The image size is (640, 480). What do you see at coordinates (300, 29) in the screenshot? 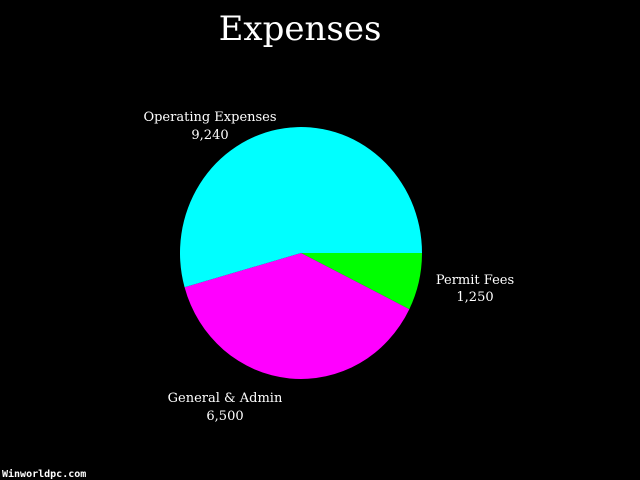
I see `chart-title: Expenses` at bounding box center [300, 29].